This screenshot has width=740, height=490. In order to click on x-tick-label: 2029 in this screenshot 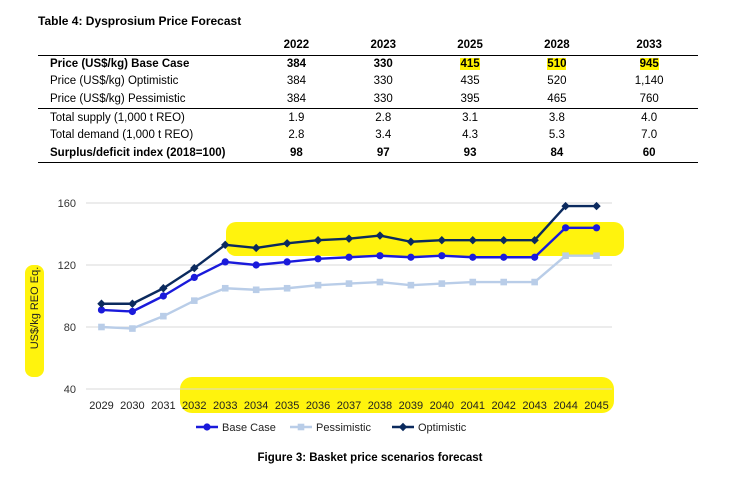, I will do `click(101, 406)`.